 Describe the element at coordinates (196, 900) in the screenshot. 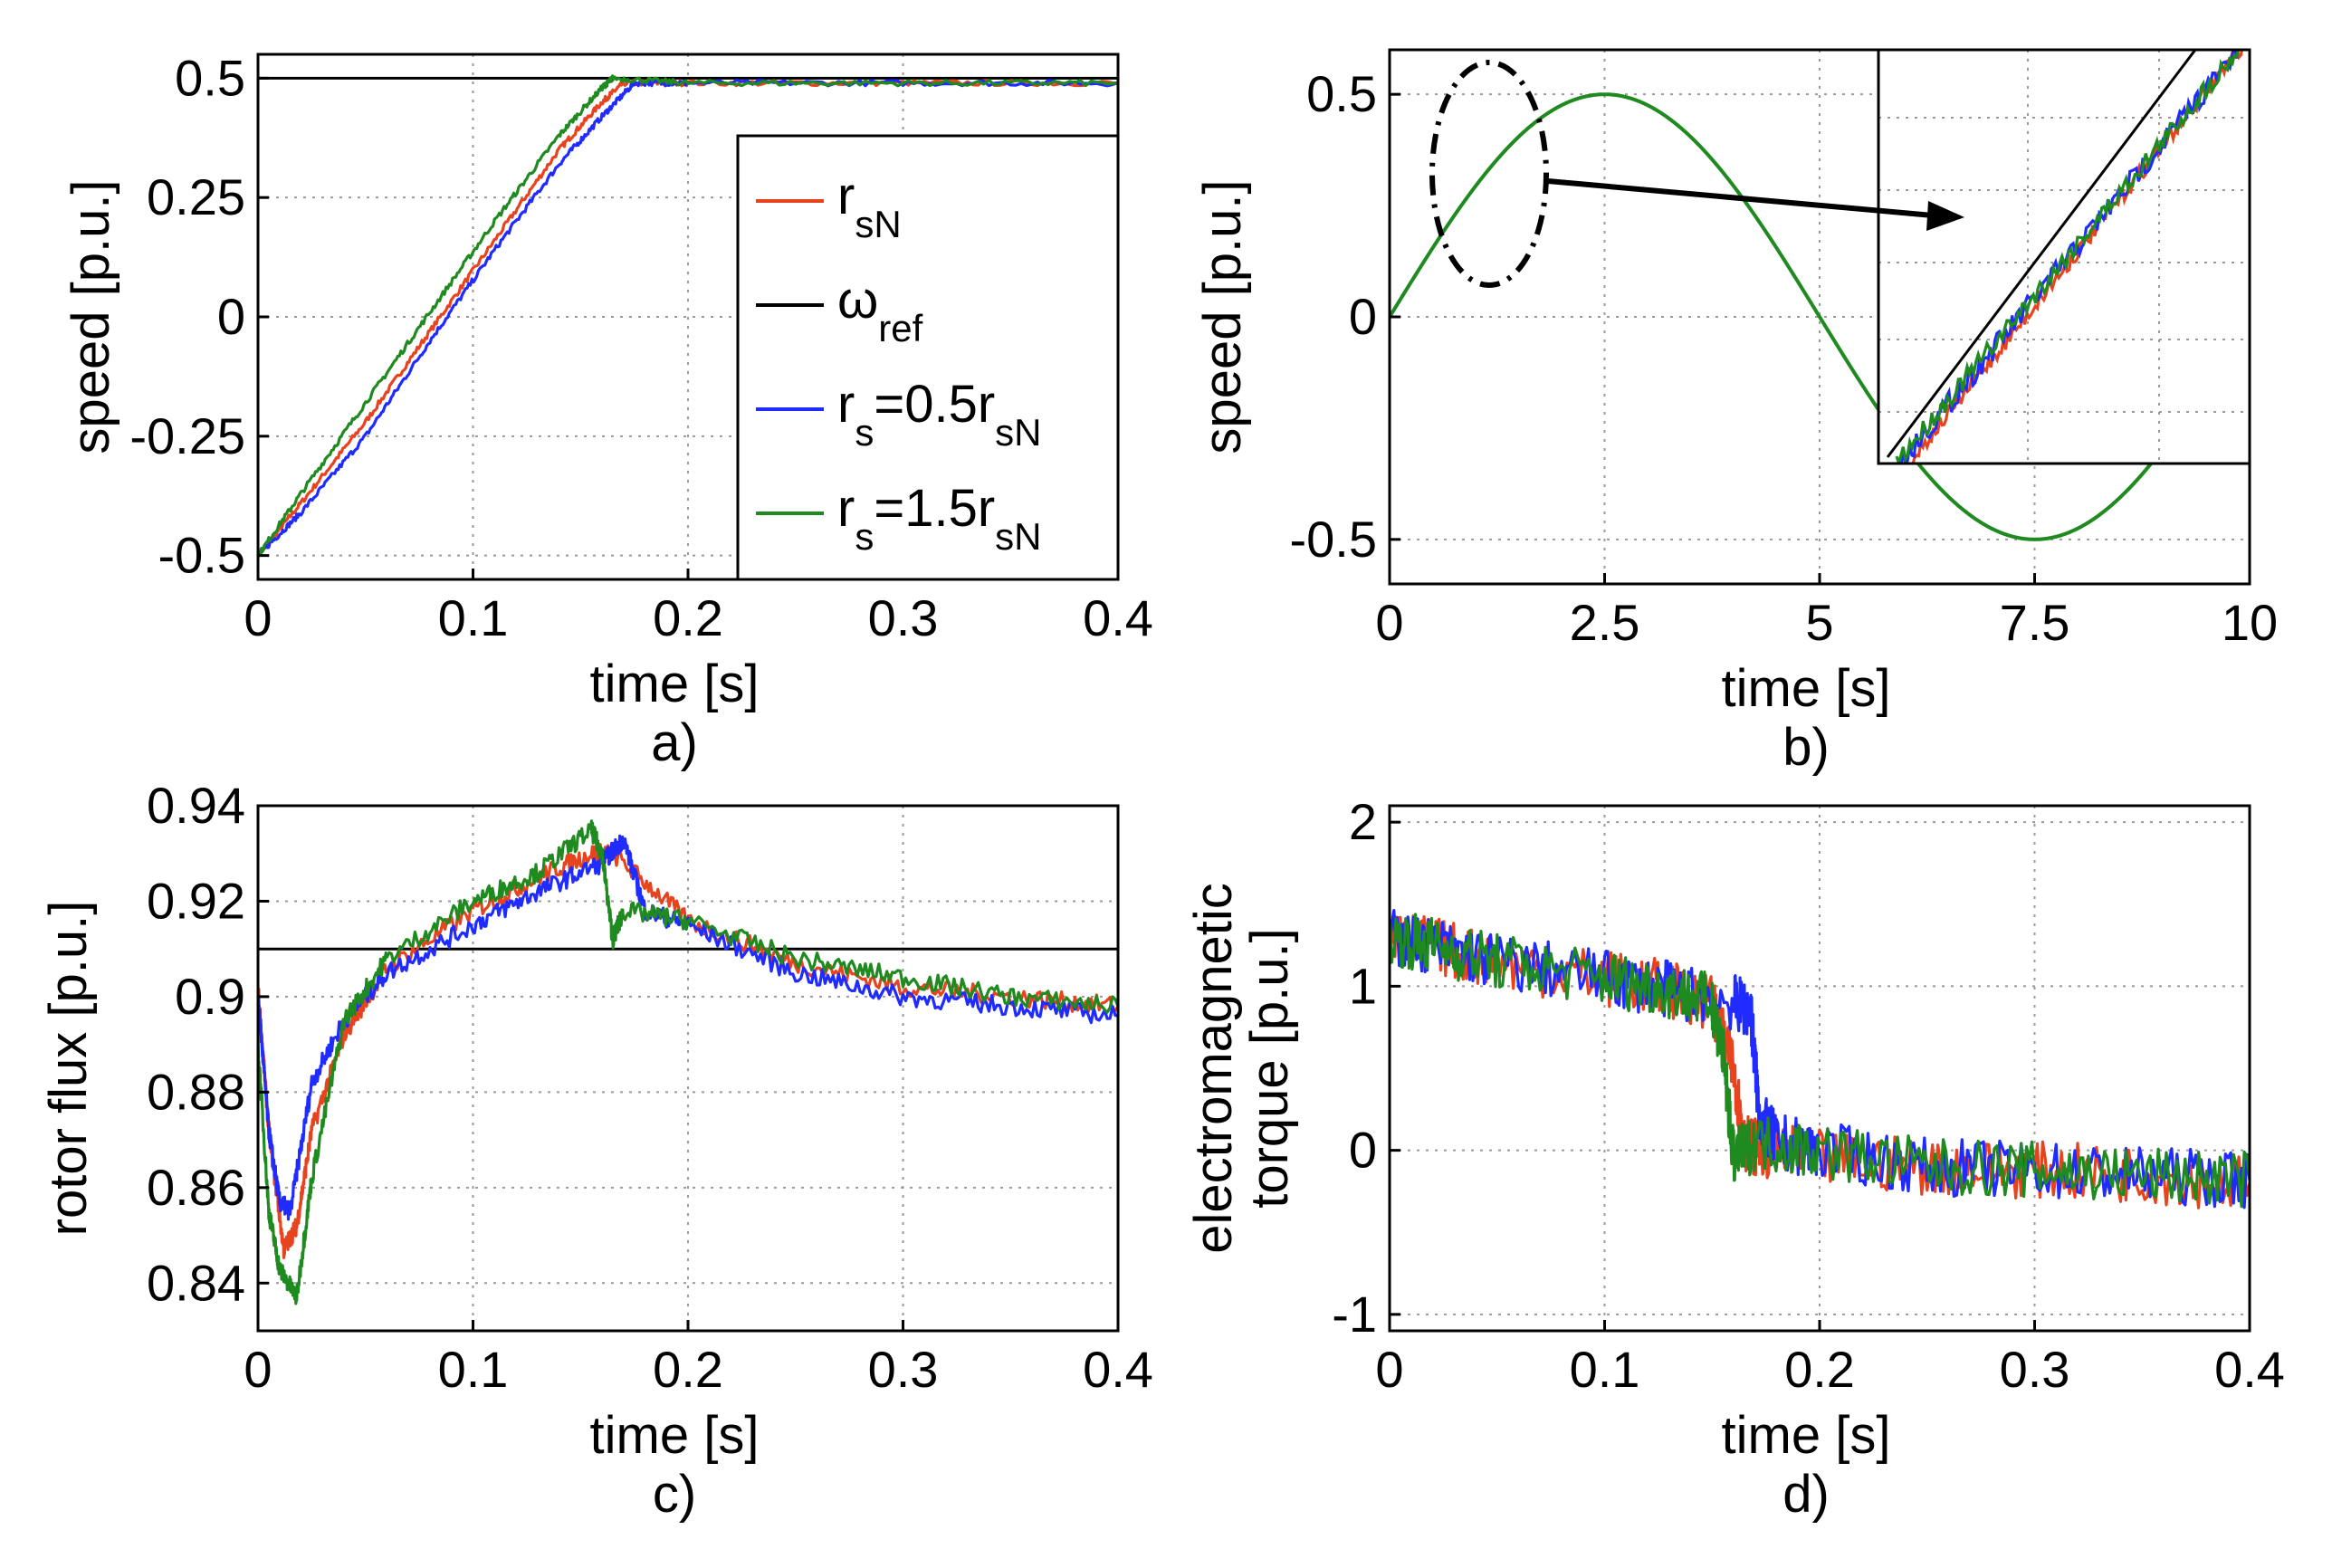

I see `y-tick-label: 0.92` at that location.